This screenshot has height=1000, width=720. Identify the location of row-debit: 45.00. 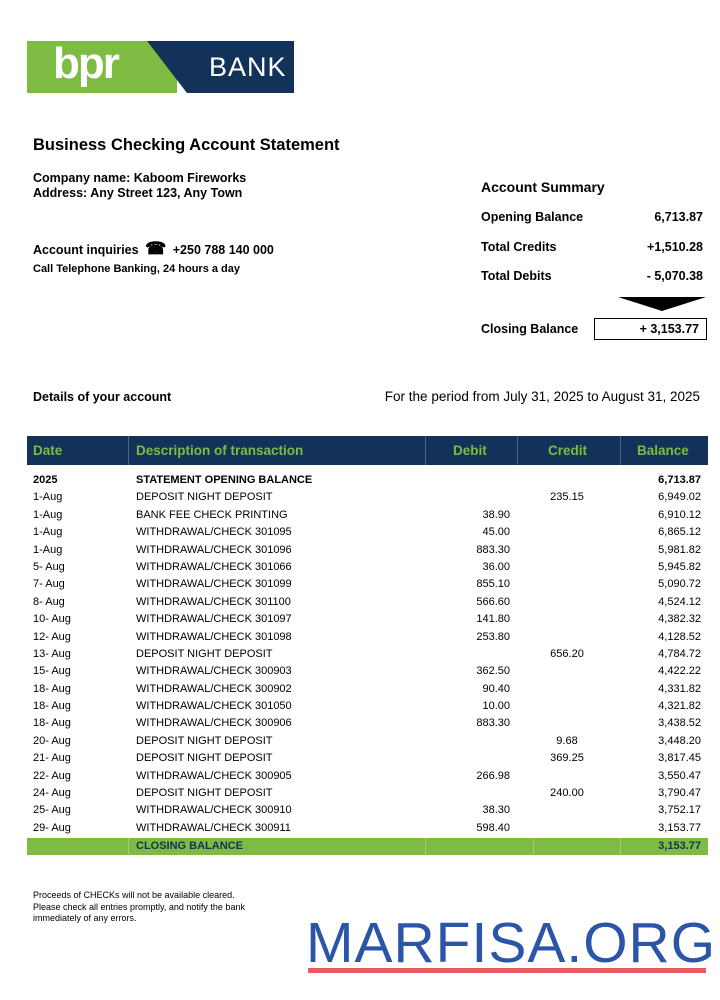
(496, 532).